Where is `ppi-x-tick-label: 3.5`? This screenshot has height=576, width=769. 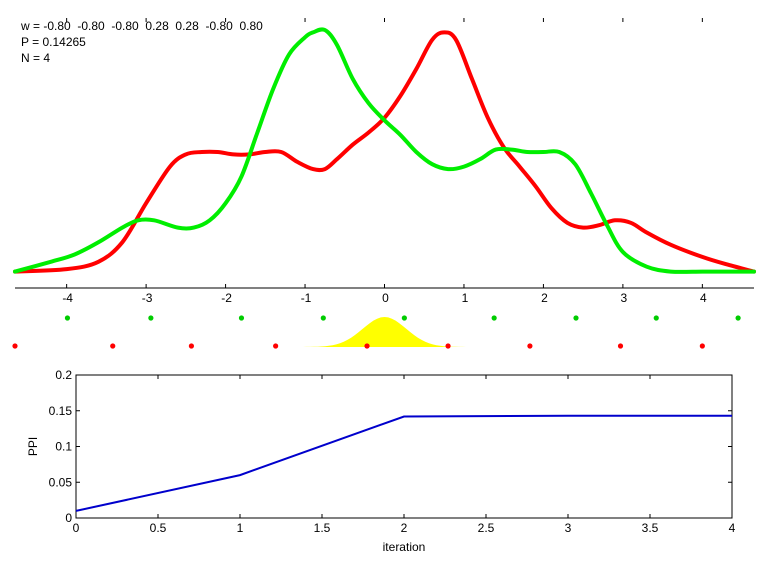 ppi-x-tick-label: 3.5 is located at coordinates (650, 528).